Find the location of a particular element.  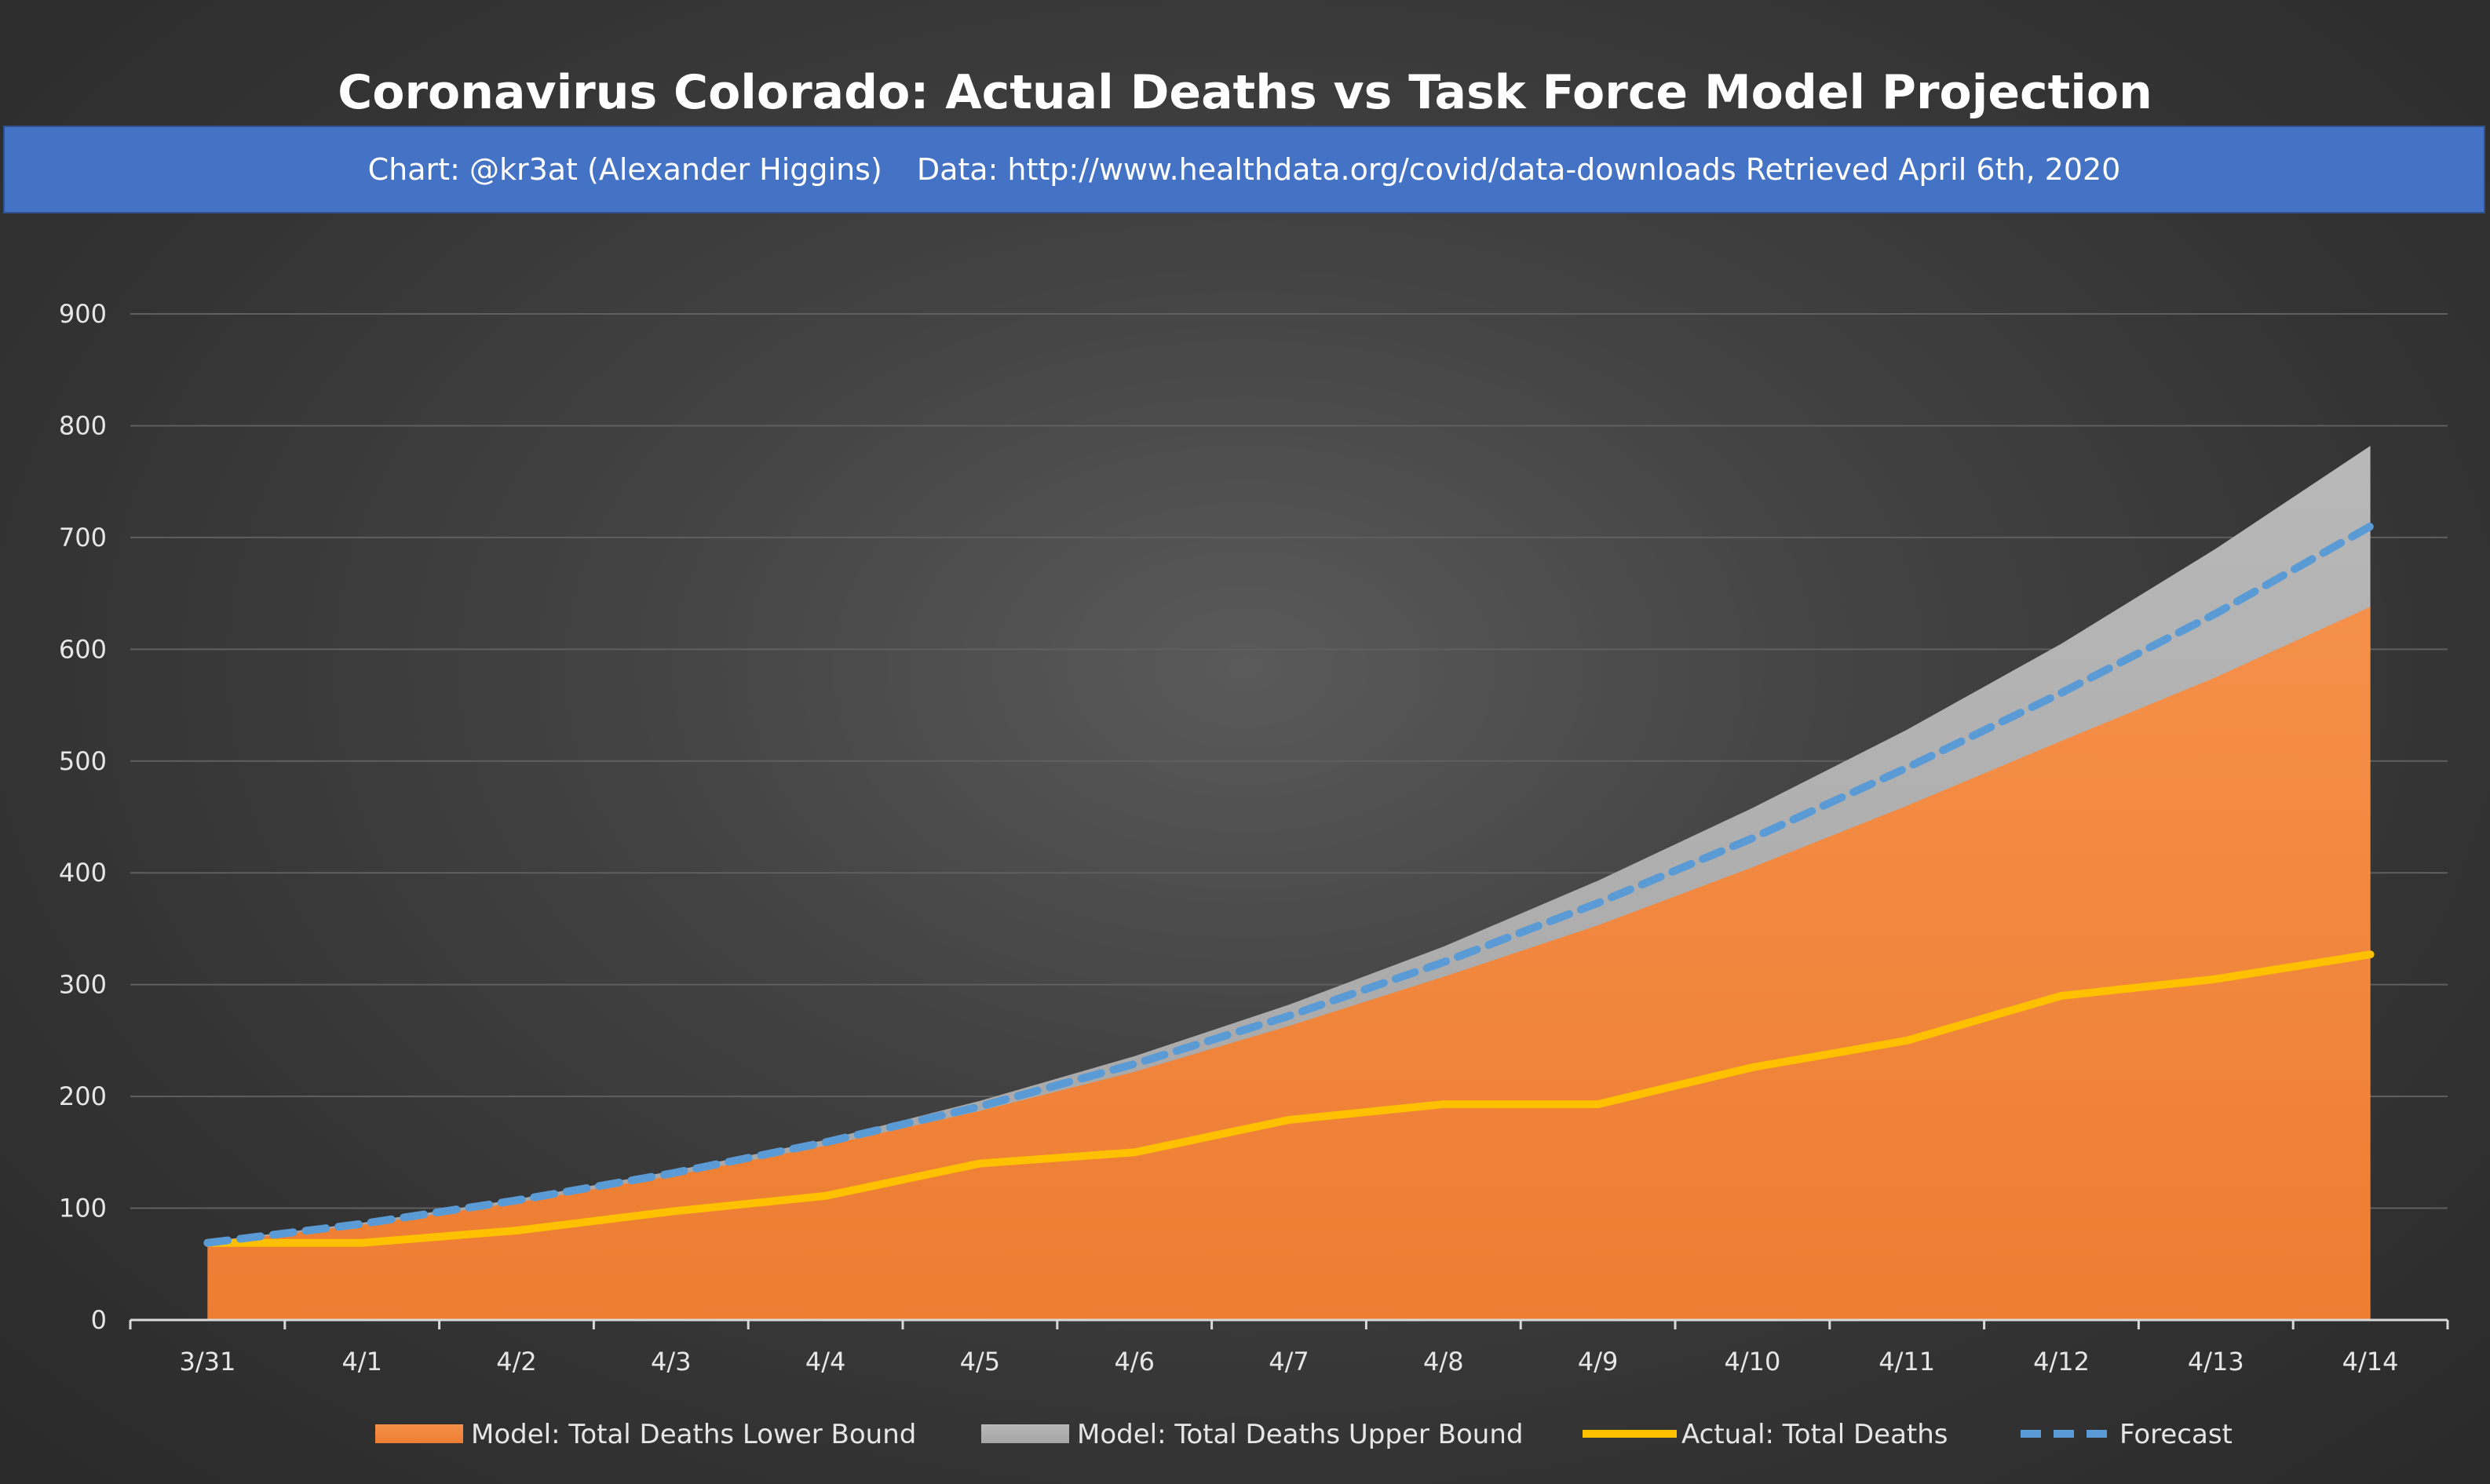

x-tick-label: 4/10 is located at coordinates (1752, 1361).